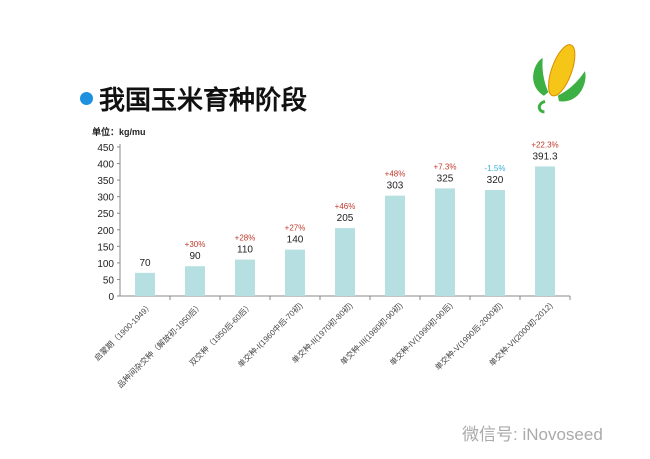 The height and width of the screenshot is (459, 650). Describe the element at coordinates (445, 178) in the screenshot. I see `value-label: 325` at that location.